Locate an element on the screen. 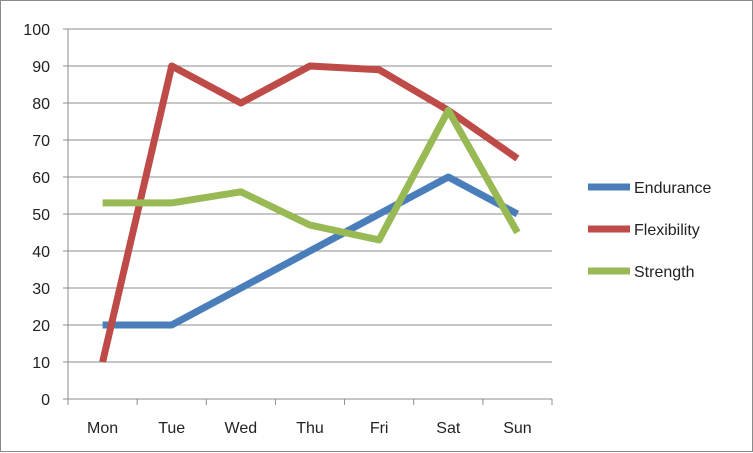 This screenshot has width=753, height=453. y-tick-labels: 0 10 20 30 40 50 60 70 80 90 100 is located at coordinates (36, 215).